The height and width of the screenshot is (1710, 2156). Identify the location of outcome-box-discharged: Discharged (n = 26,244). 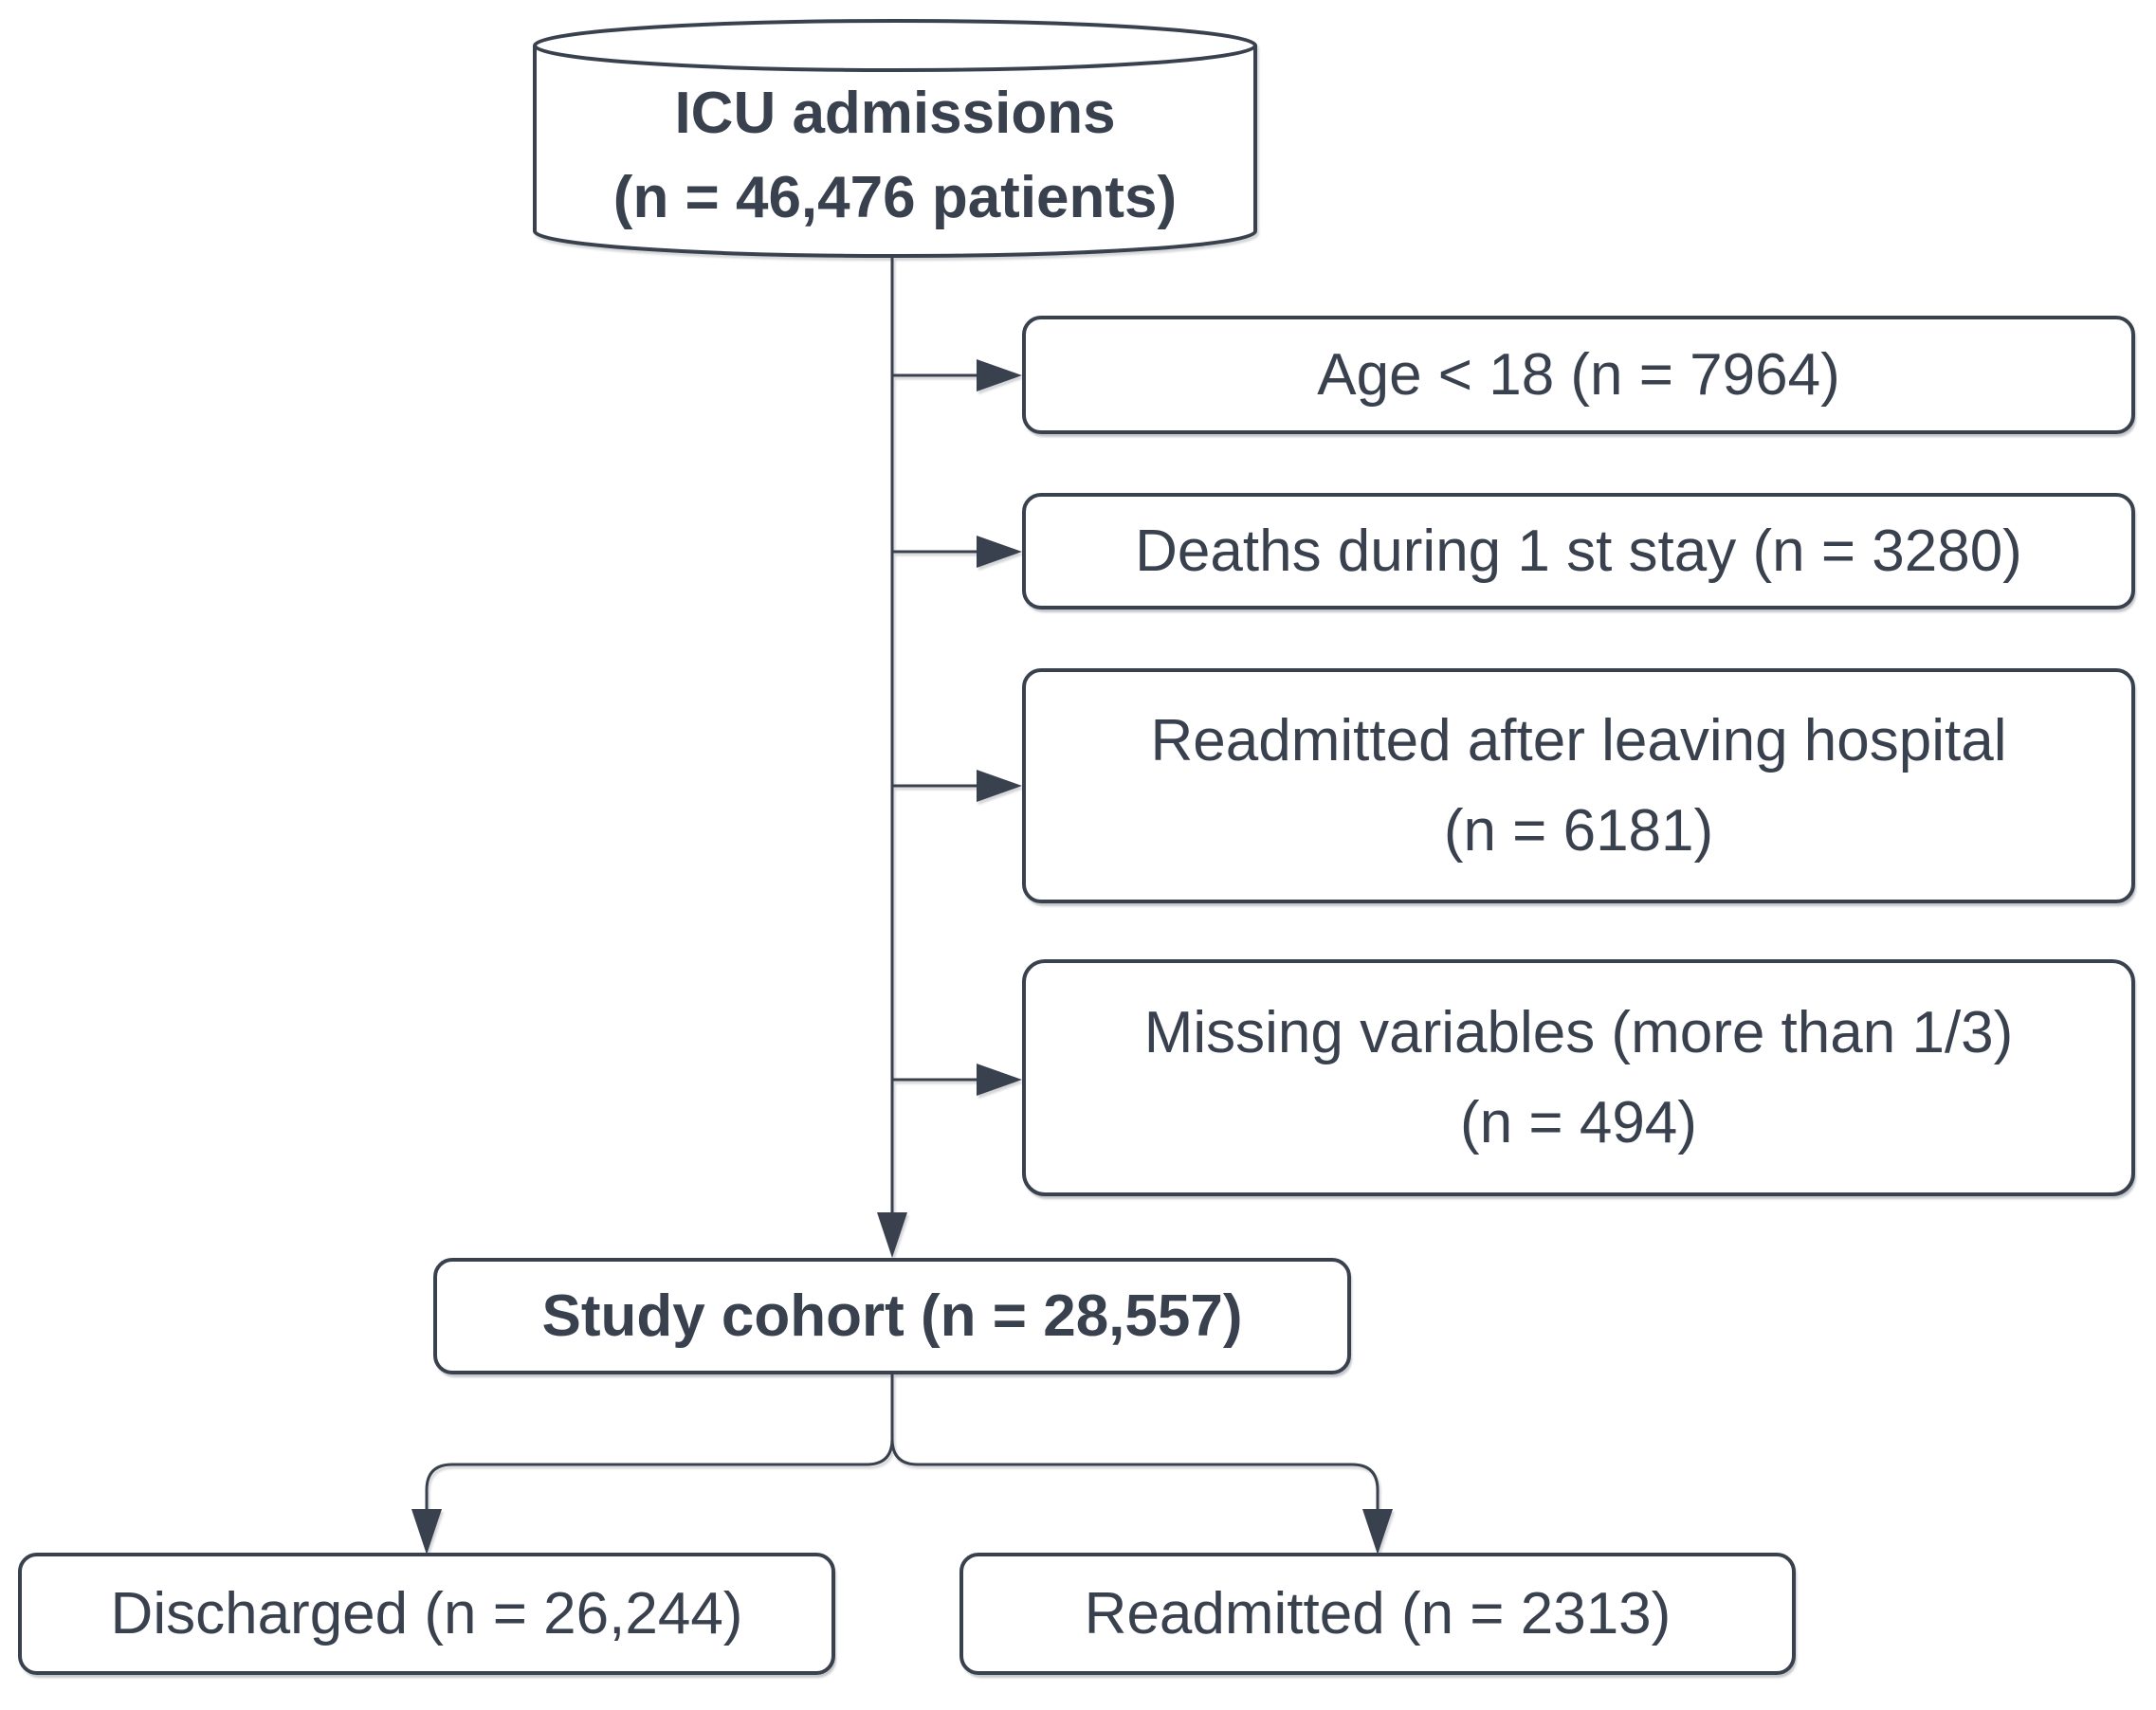
(426, 1614).